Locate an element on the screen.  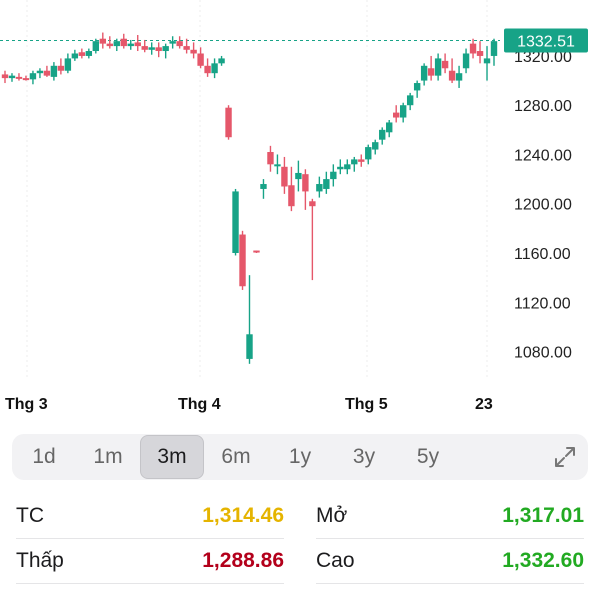
expand-icon is located at coordinates (565, 457).